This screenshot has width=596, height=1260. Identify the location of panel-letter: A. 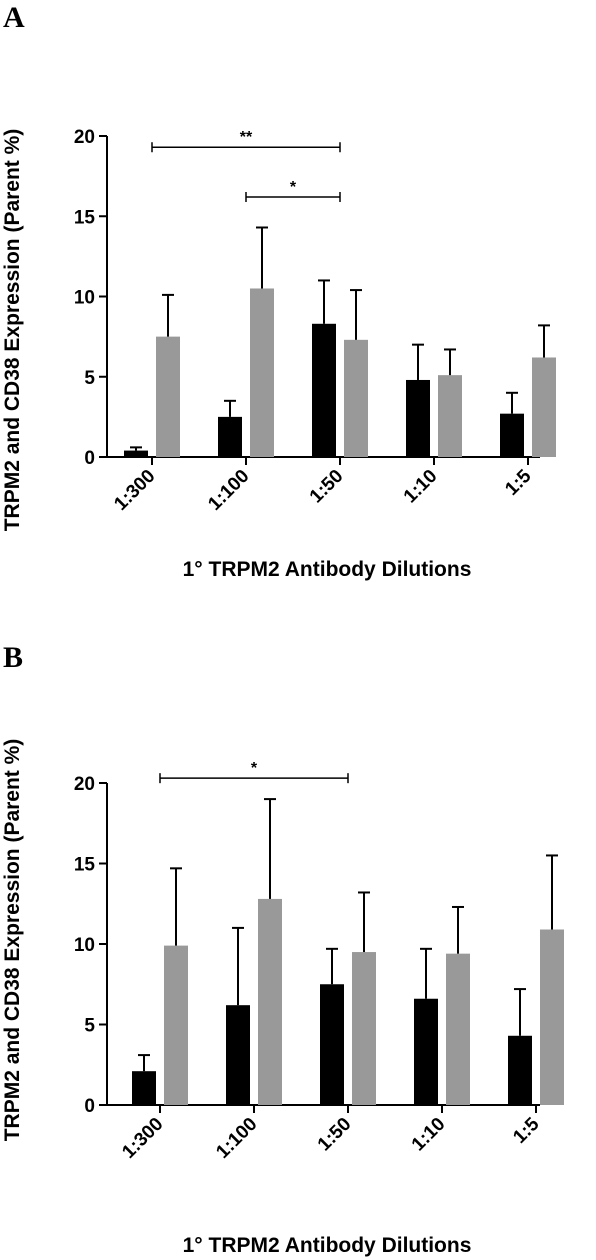
(14, 17).